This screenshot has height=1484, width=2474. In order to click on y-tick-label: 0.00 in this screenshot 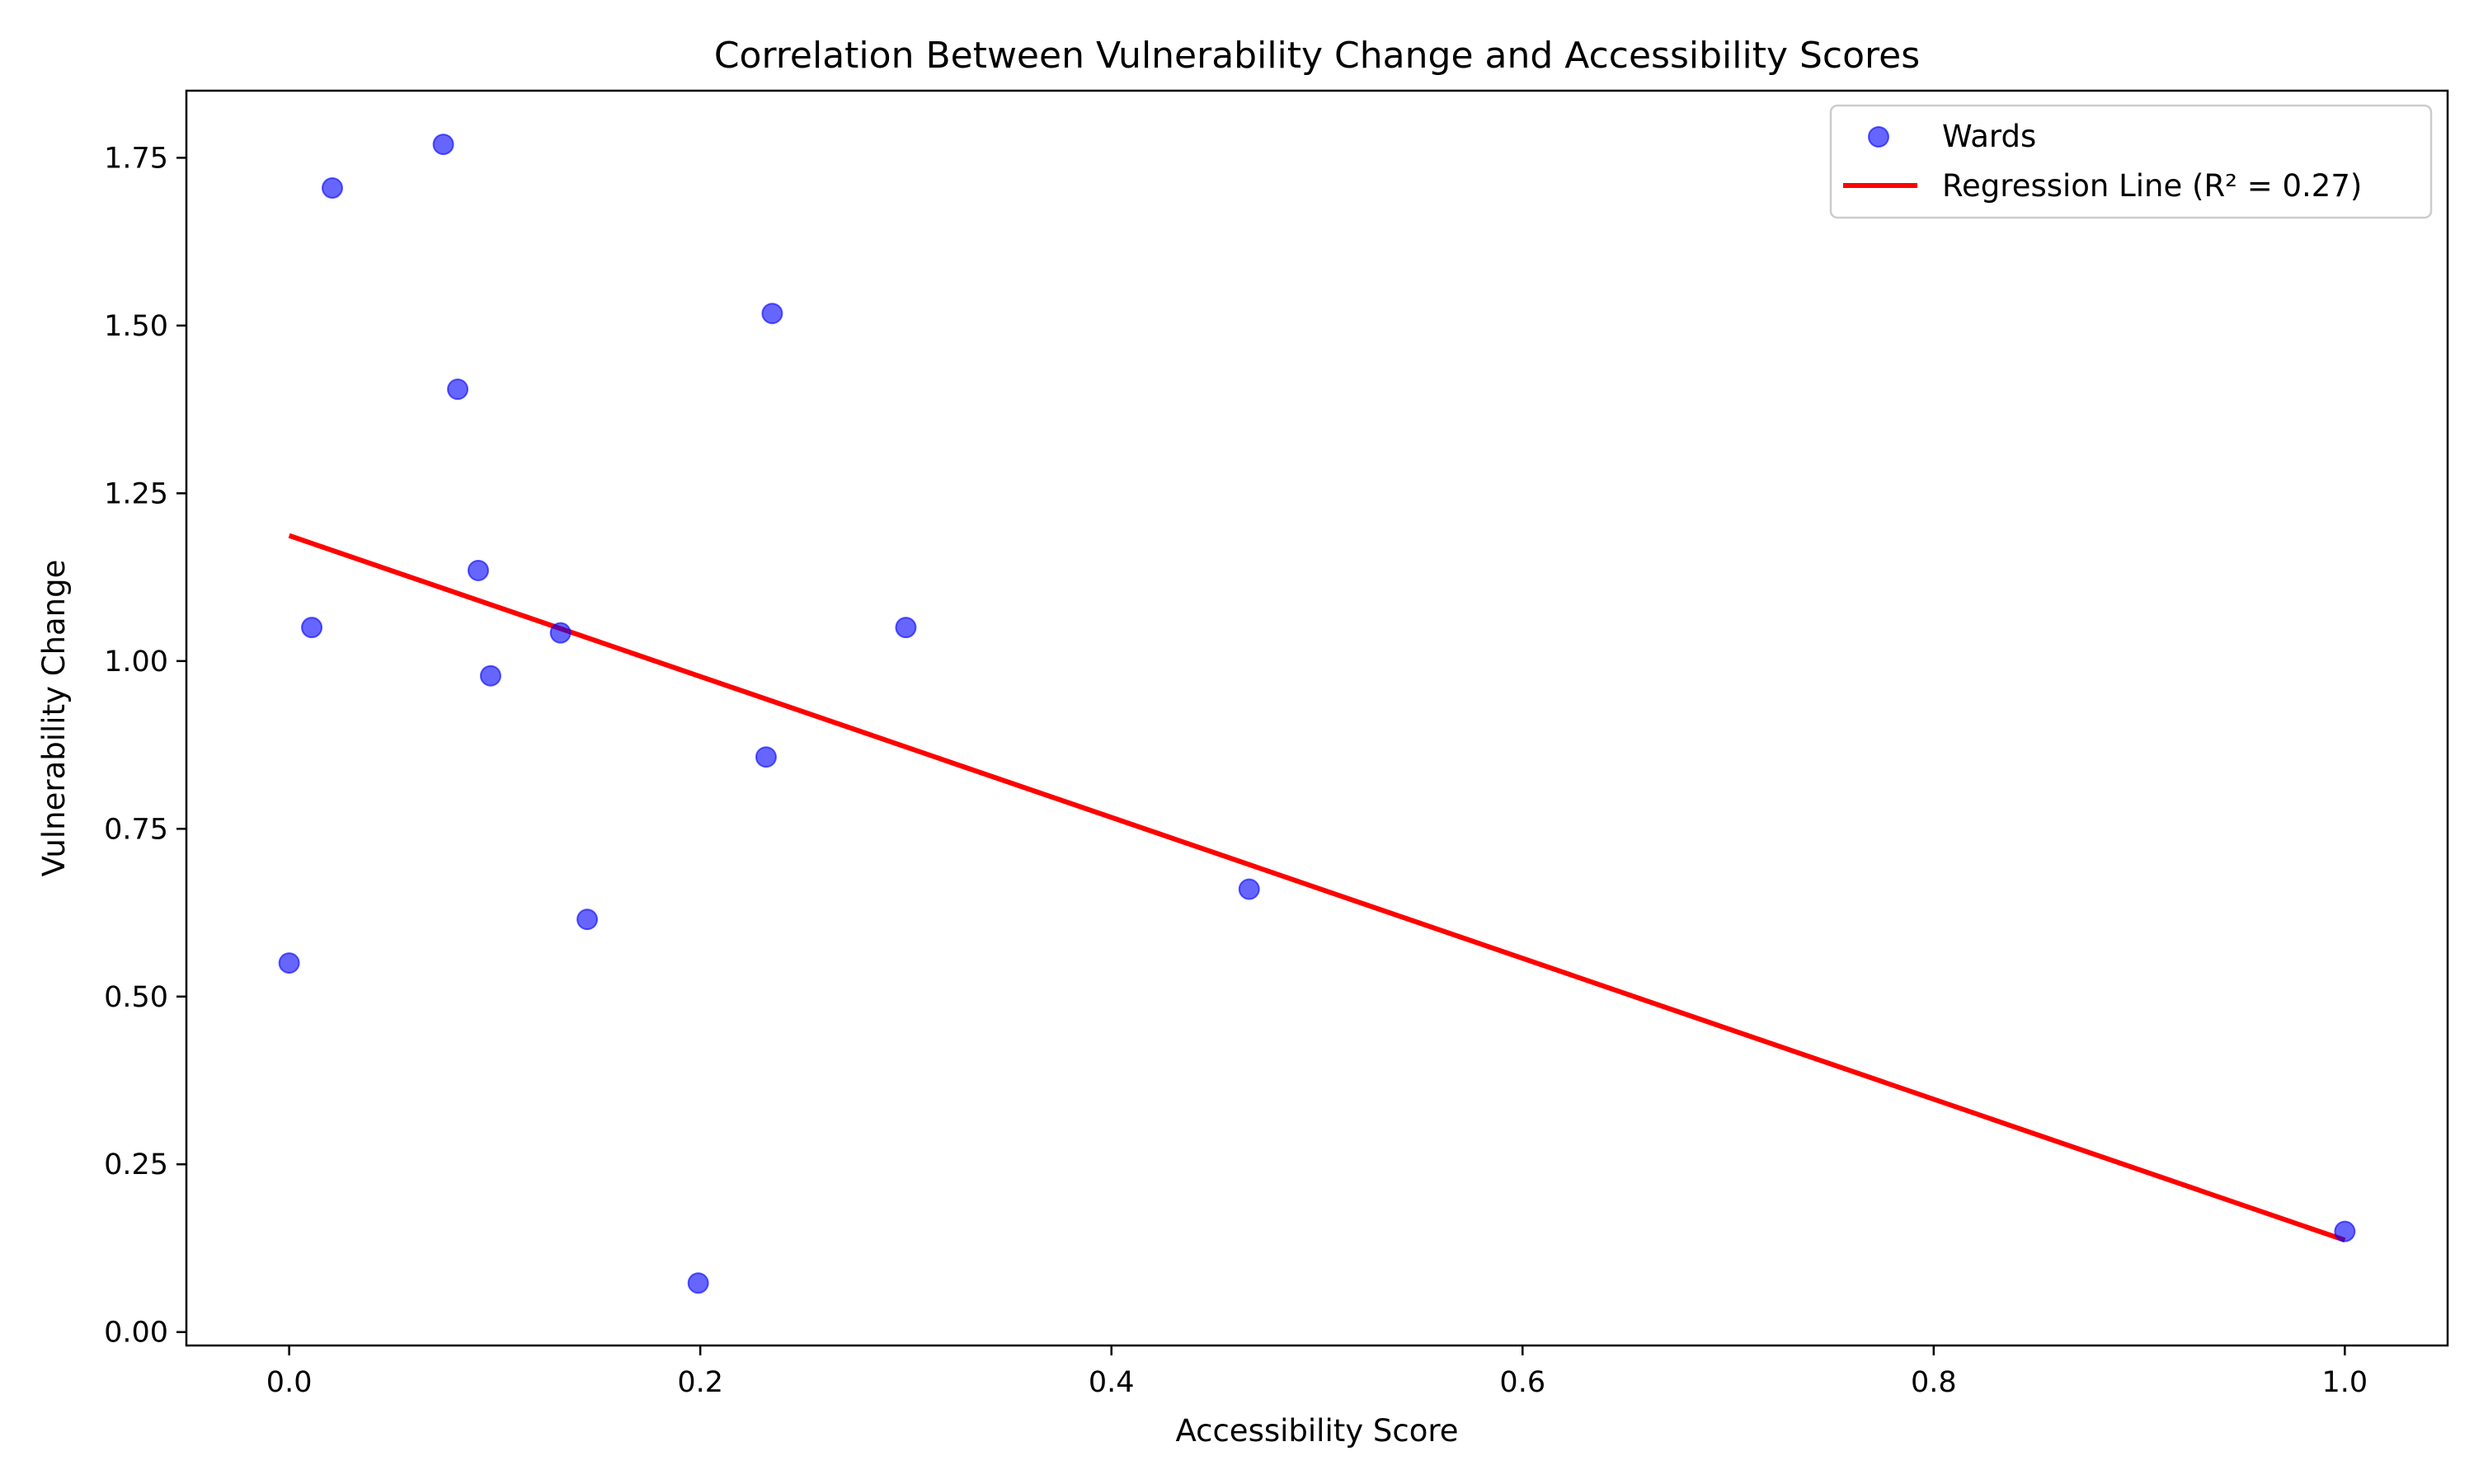, I will do `click(136, 1333)`.